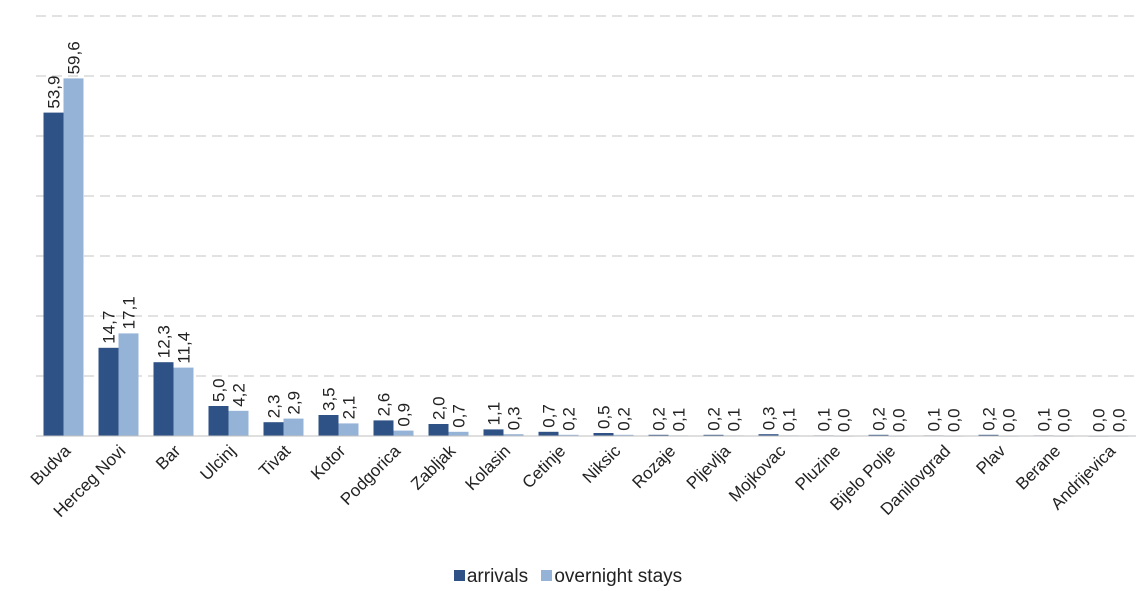  Describe the element at coordinates (74, 57) in the screenshot. I see `value-label-overnight-stays-0: 59,6` at that location.